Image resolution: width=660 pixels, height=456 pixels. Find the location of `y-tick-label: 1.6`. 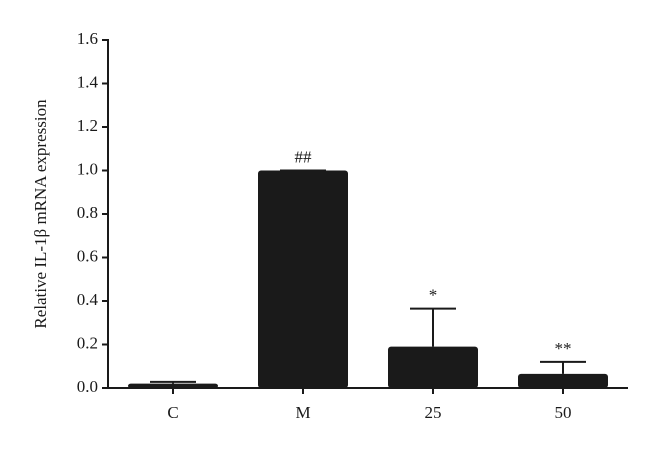

y-tick-label: 1.6 is located at coordinates (87, 38).